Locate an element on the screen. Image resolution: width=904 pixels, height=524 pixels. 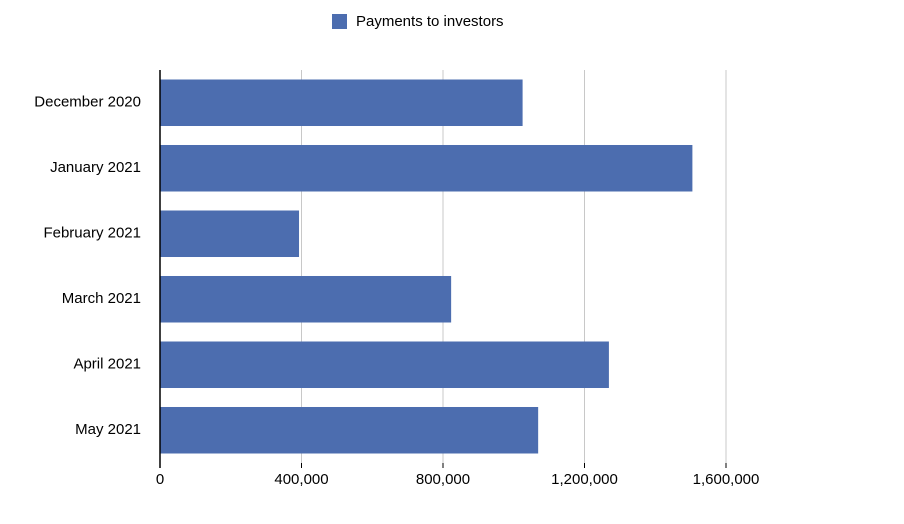
y-tick-label: April 2021 is located at coordinates (107, 364).